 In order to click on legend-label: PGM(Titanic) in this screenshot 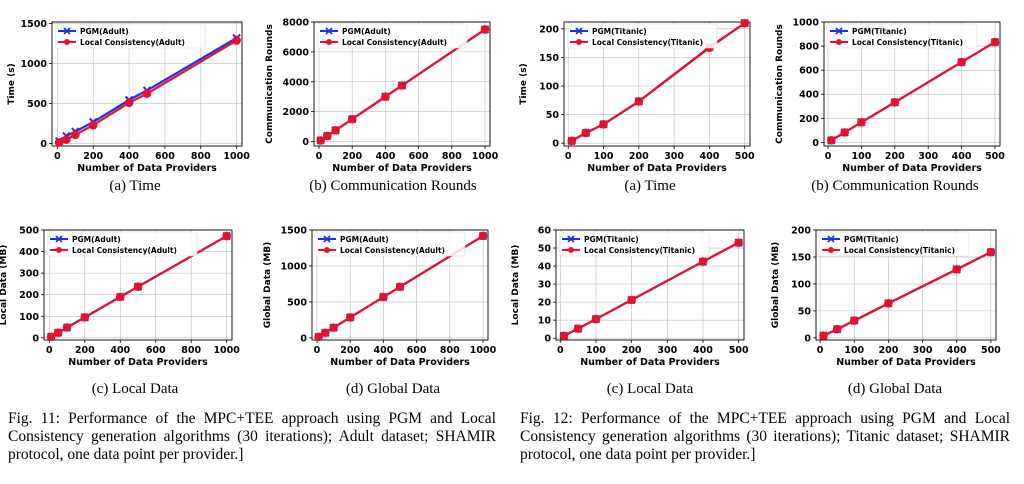, I will do `click(871, 239)`.